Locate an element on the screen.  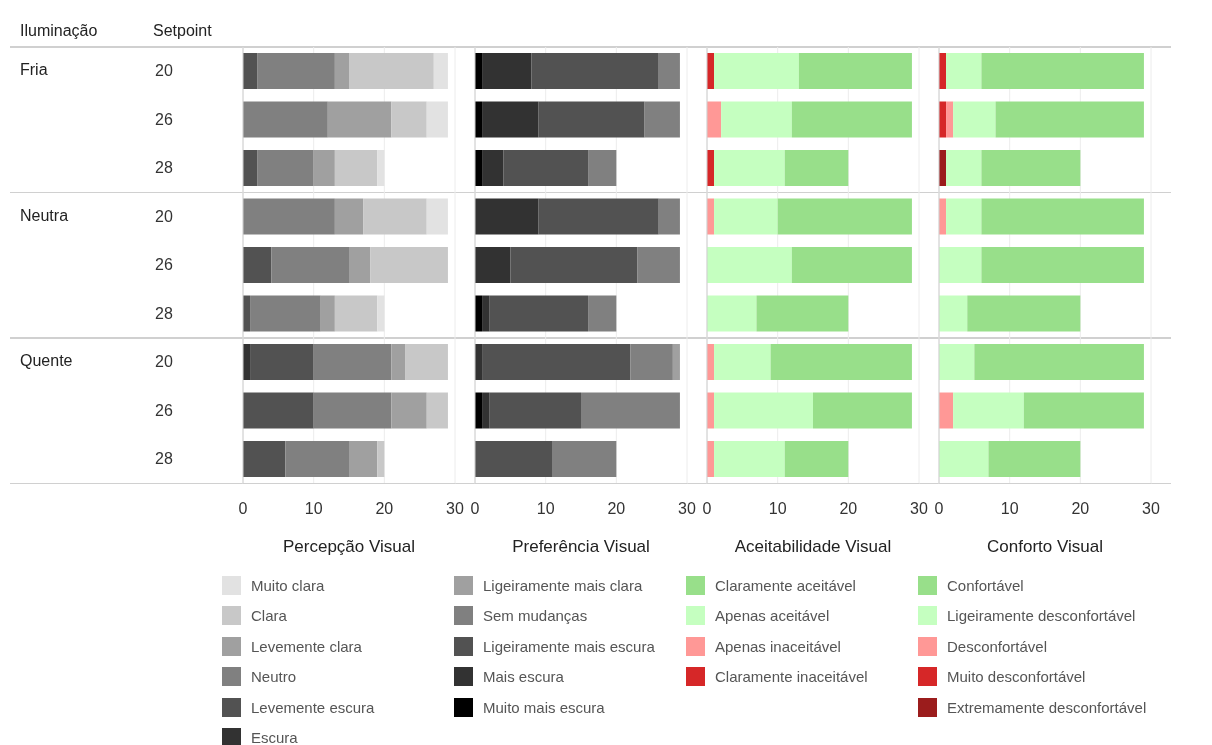
legend-label: Confortável is located at coordinates (985, 585).